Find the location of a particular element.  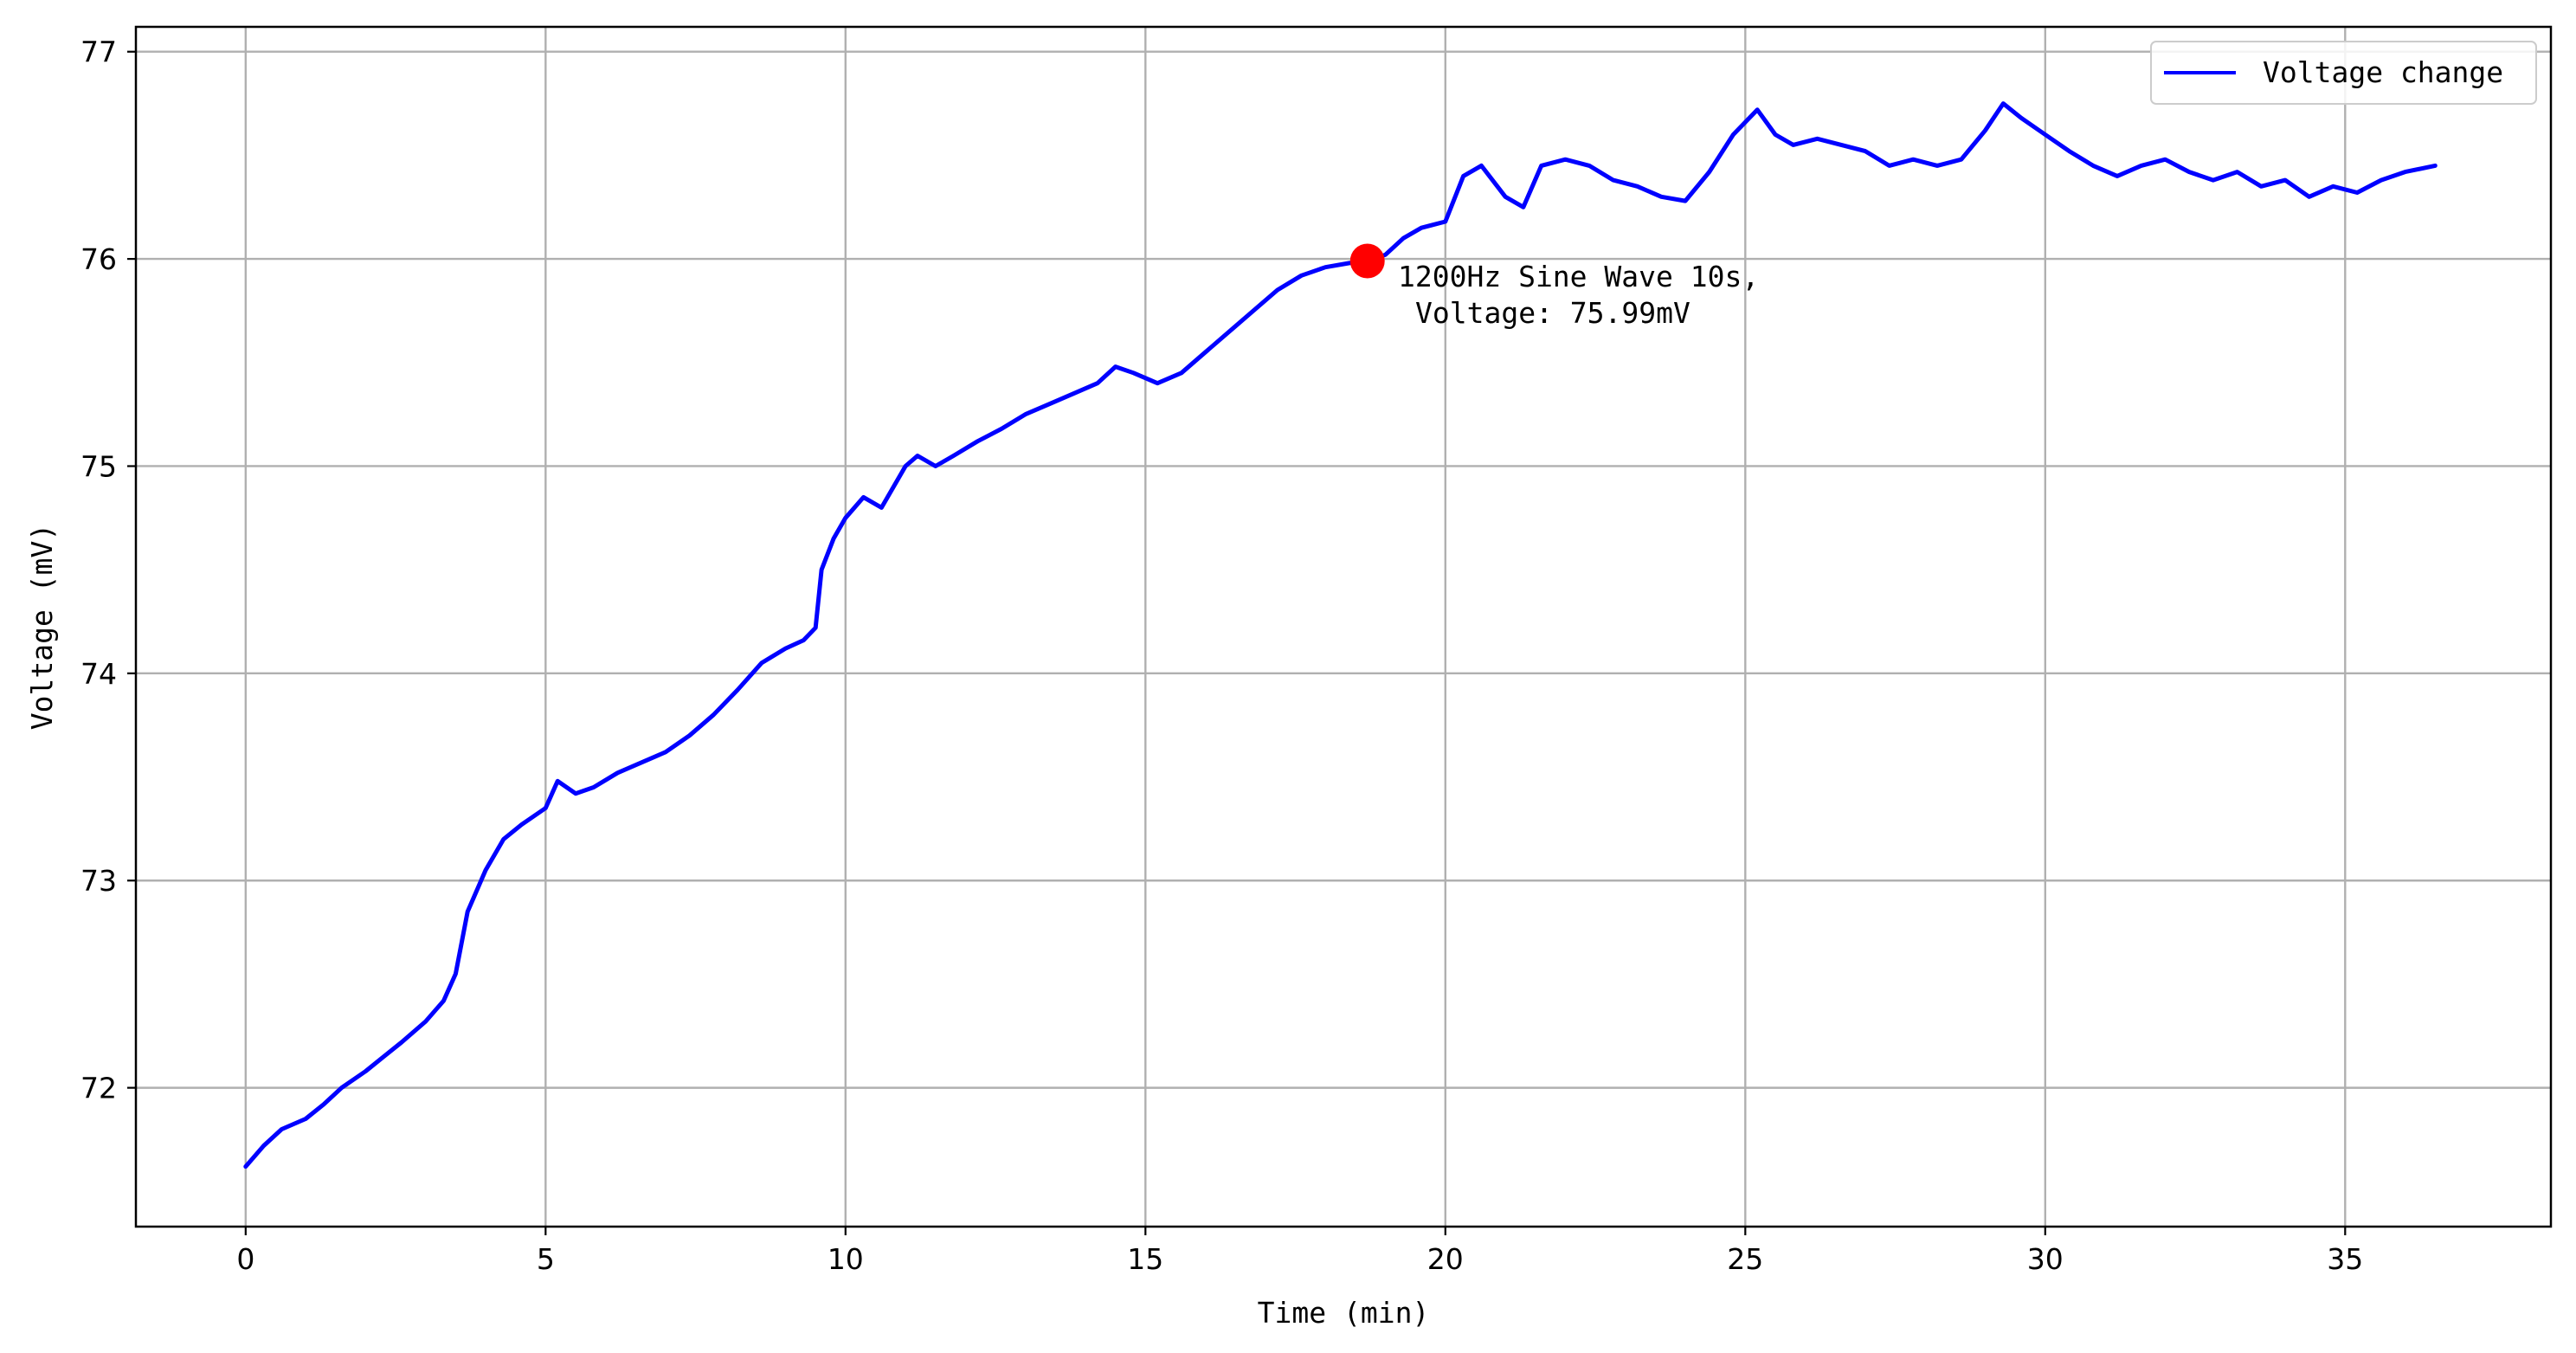

annotation-marker is located at coordinates (1367, 261).